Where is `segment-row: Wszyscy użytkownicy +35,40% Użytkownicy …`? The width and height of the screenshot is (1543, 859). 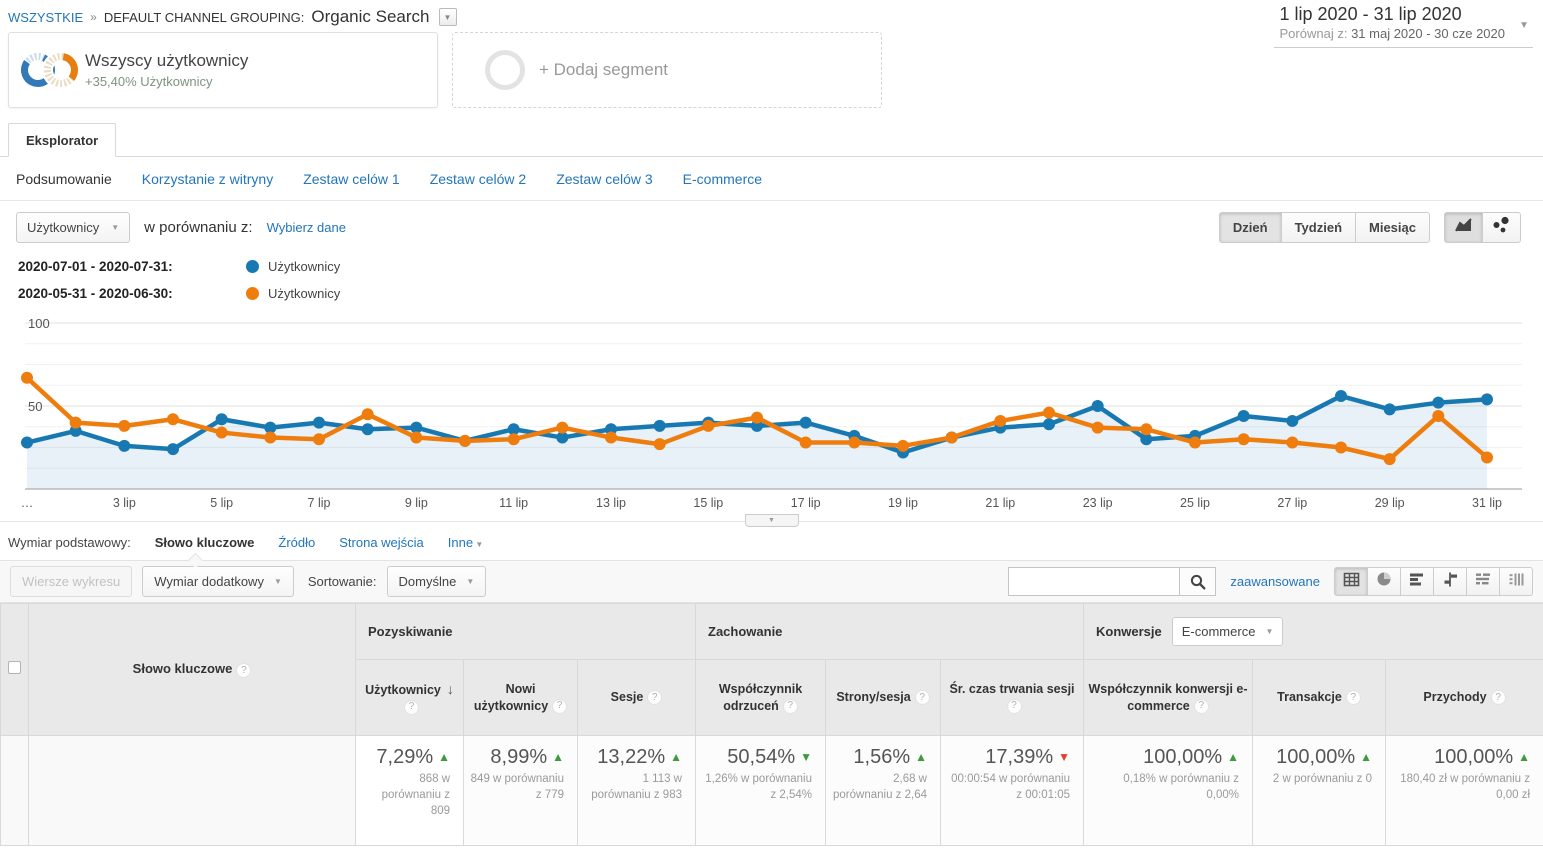
segment-row: Wszyscy użytkownicy +35,40% Użytkownicy … is located at coordinates (771, 69).